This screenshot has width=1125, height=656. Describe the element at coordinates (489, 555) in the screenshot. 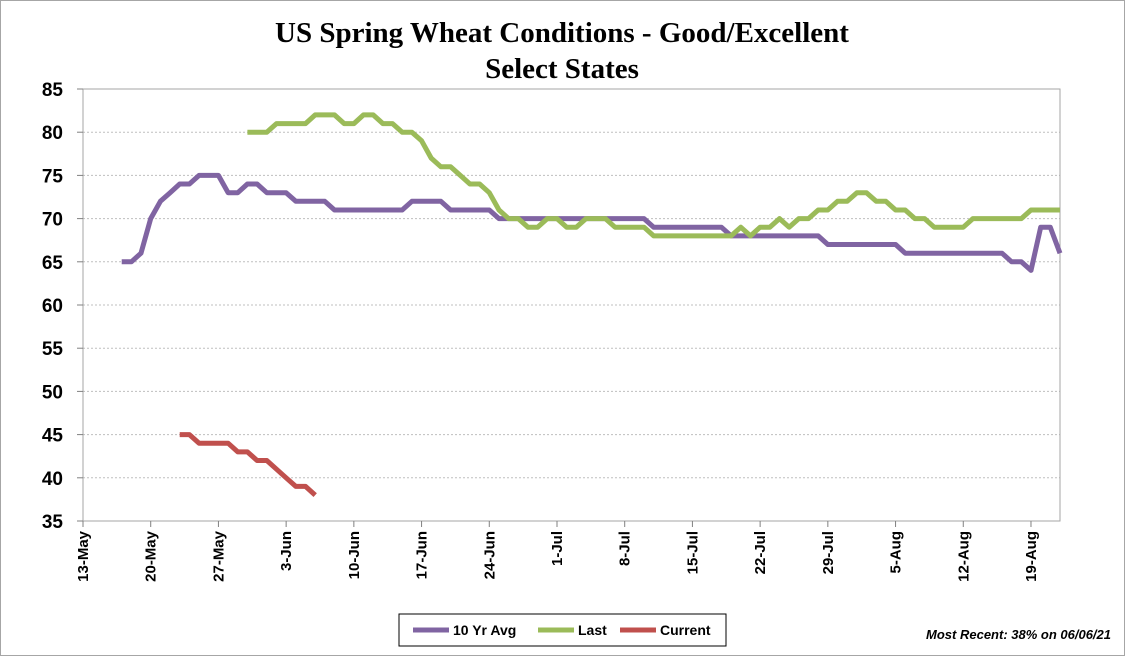

I see `x-tick-label: 24-Jun` at that location.